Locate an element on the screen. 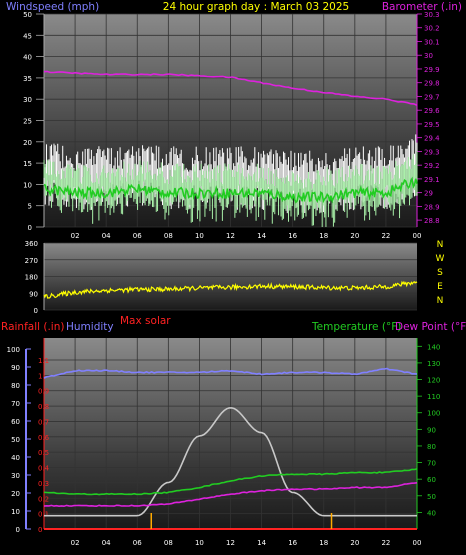 This screenshot has height=555, width=466. direction-grid is located at coordinates (230, 276).